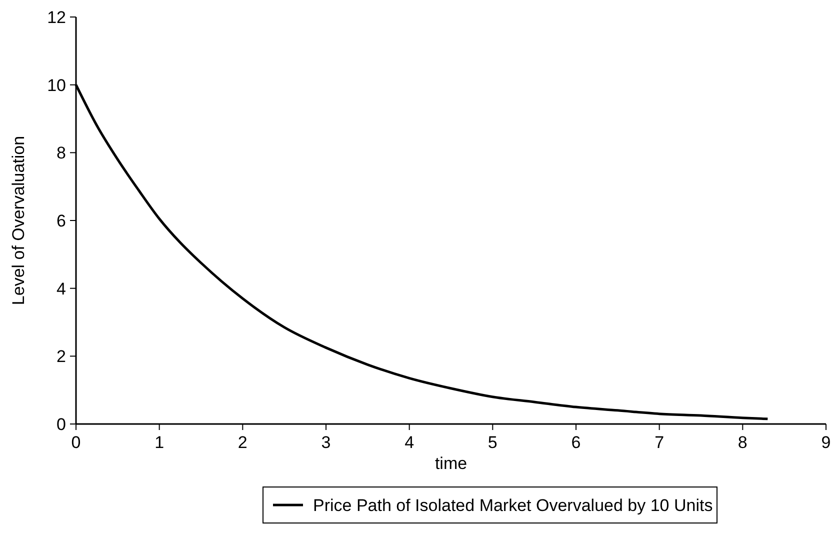 The image size is (831, 545). What do you see at coordinates (659, 442) in the screenshot?
I see `x-tick-label: 7` at bounding box center [659, 442].